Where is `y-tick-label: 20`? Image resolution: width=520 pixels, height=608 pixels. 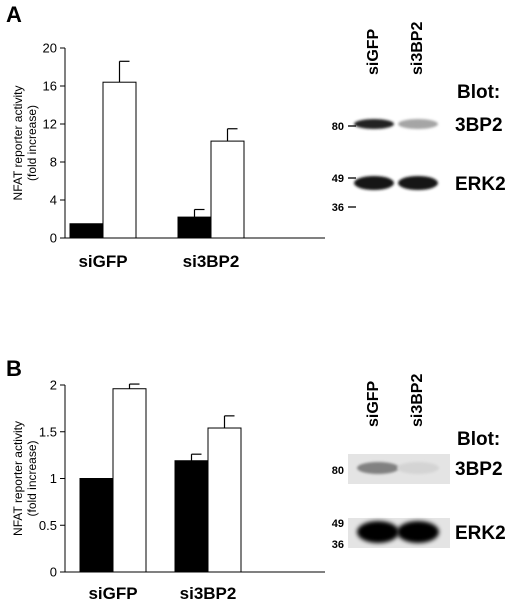 y-tick-label: 20 is located at coordinates (50, 48).